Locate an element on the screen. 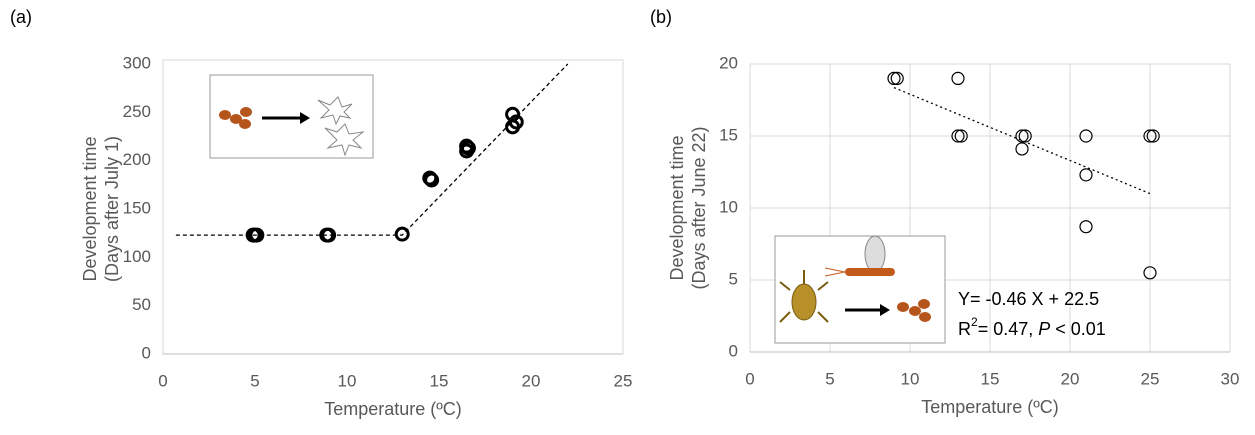 Image resolution: width=1255 pixels, height=435 pixels. y-tick-label: 10 is located at coordinates (728, 206).